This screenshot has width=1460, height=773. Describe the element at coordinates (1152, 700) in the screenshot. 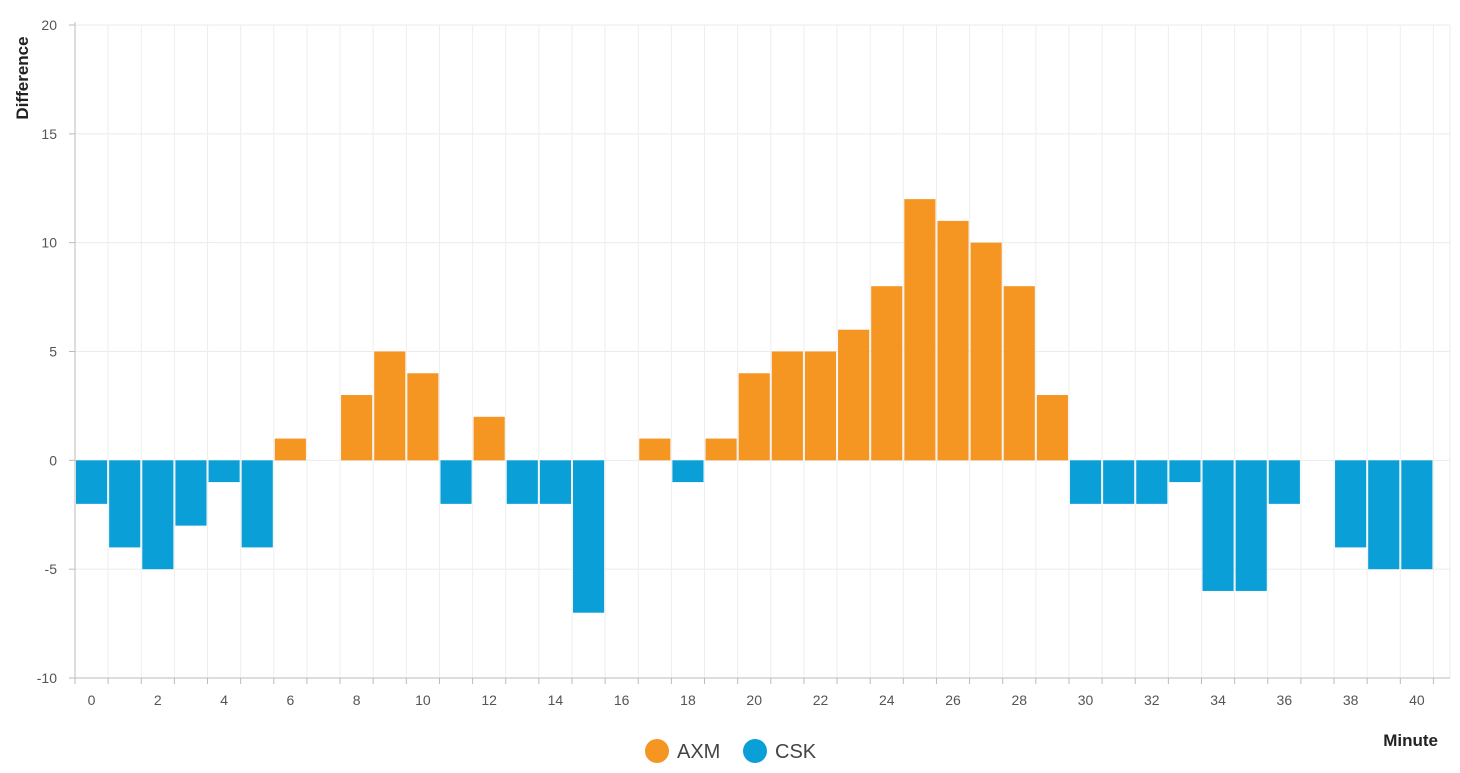

I see `x-tick-label: 32` at that location.